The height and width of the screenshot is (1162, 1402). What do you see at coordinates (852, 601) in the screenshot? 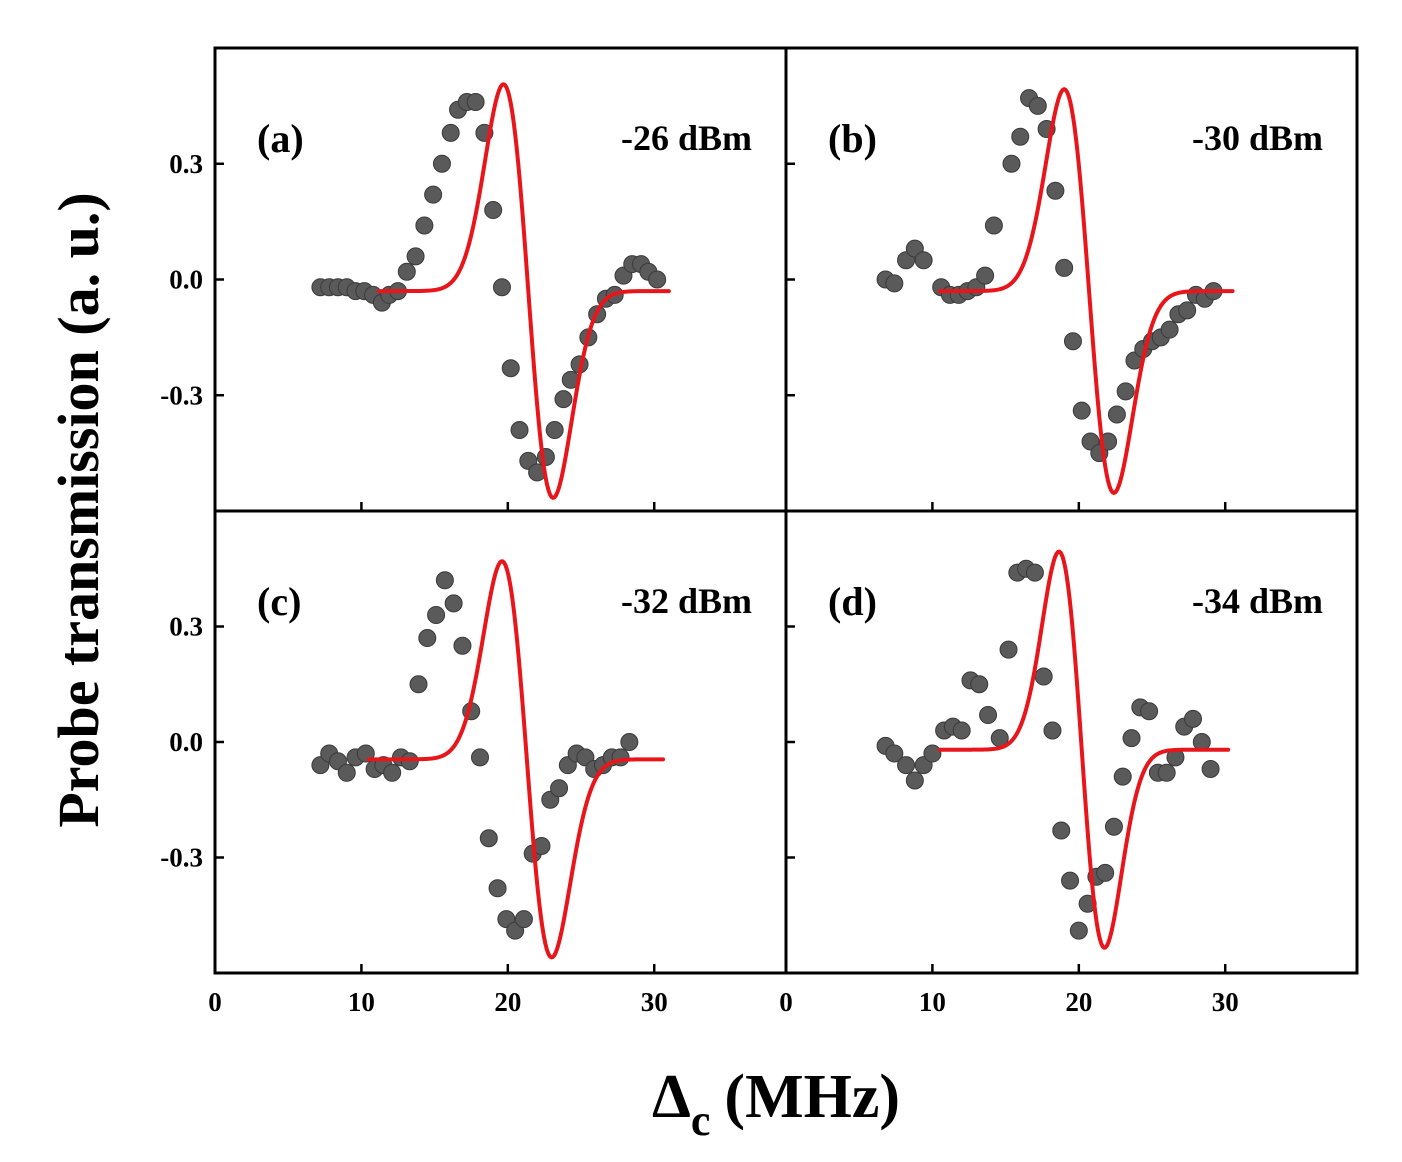
I see `panel-label: (d)` at bounding box center [852, 601].